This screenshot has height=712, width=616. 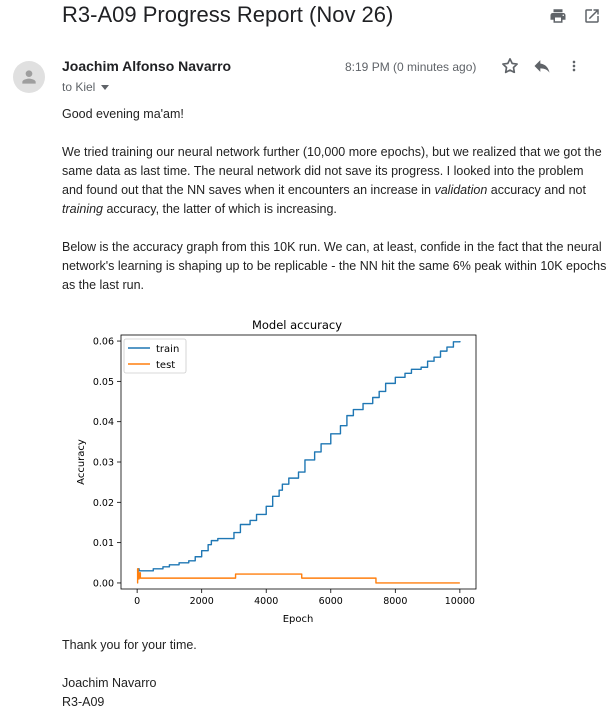 What do you see at coordinates (574, 66) in the screenshot?
I see `more-vertical-icon` at bounding box center [574, 66].